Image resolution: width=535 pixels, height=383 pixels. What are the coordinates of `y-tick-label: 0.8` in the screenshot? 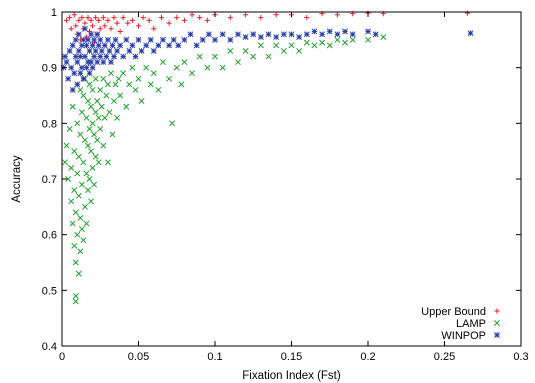 It's located at (49, 124).